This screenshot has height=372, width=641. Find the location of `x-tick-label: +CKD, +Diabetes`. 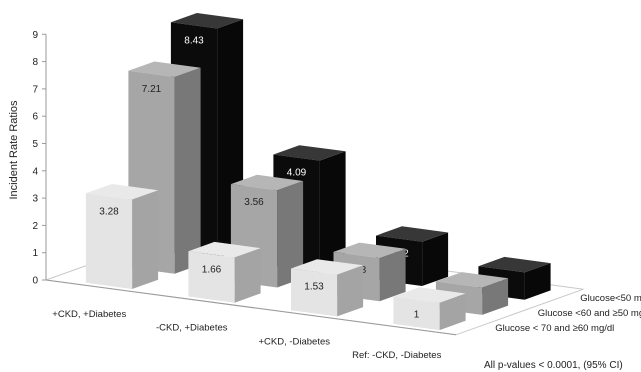

x-tick-label: +CKD, +Diabetes is located at coordinates (89, 314).